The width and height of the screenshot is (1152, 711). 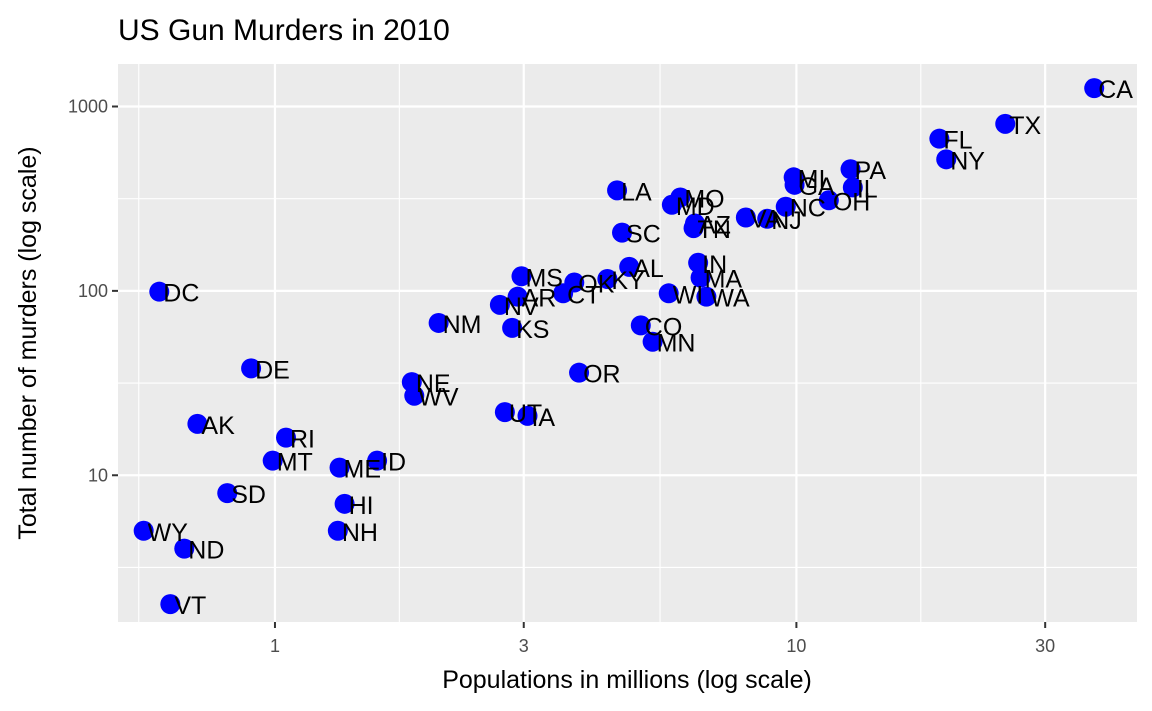 I want to click on data-point-label: NM, so click(x=462, y=325).